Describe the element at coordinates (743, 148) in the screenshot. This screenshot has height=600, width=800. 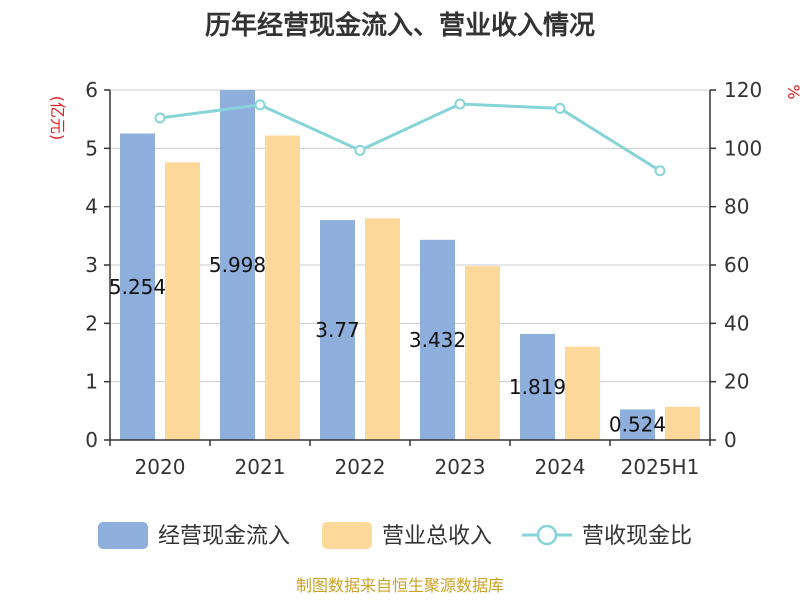
I see `right-tick-label: 100` at that location.